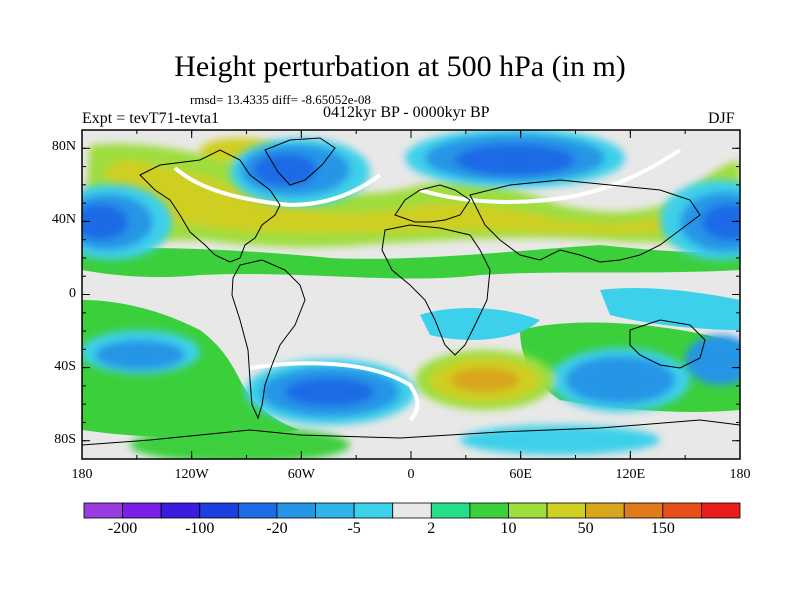  I want to click on period-label: 0412kyr BP - 0000kyr BP, so click(406, 112).